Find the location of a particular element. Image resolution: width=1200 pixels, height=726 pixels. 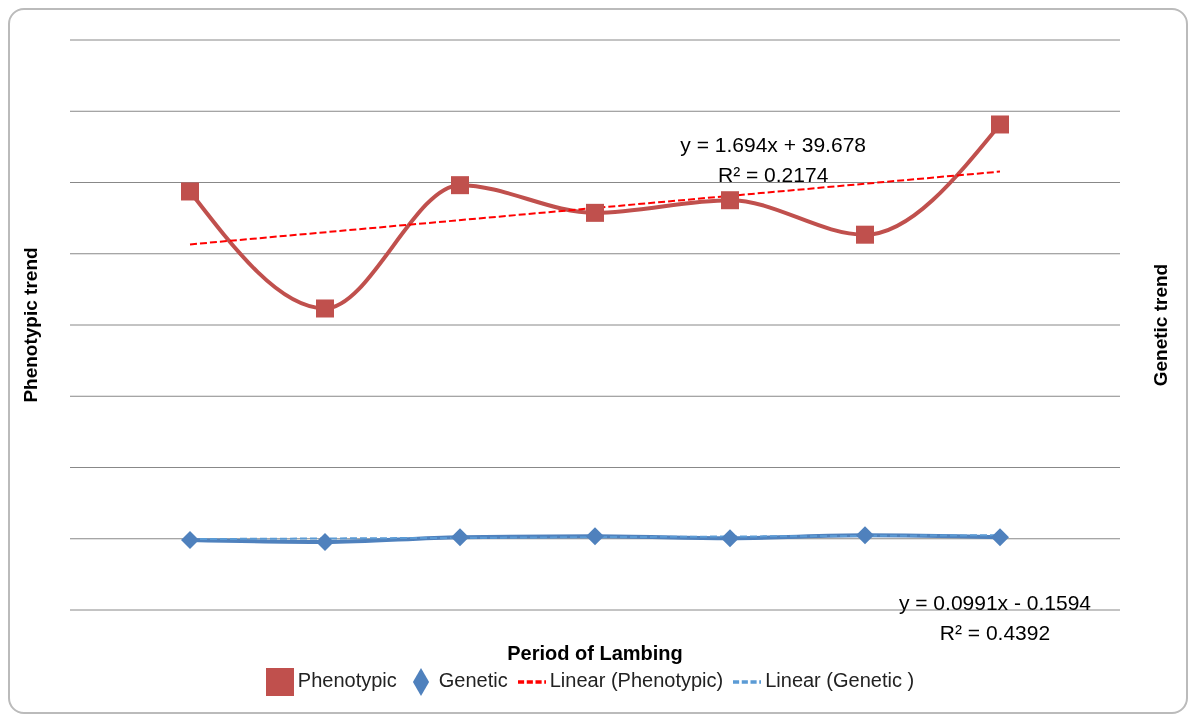

annotation: y = 0.0991x - 0.1594 R² = 0.4392 is located at coordinates (994, 618).